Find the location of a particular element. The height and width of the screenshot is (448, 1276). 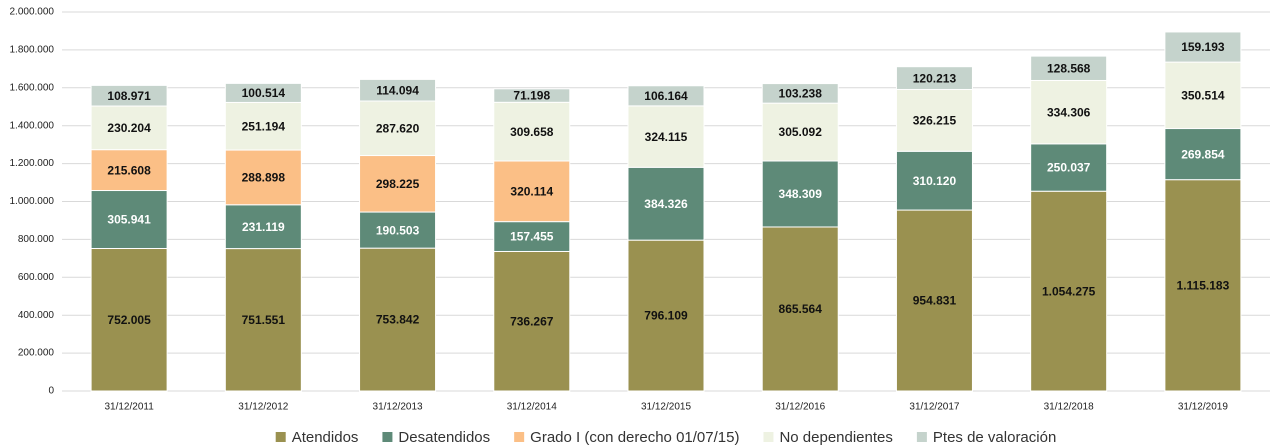

y-tick-label: 800.000 is located at coordinates (36, 239).